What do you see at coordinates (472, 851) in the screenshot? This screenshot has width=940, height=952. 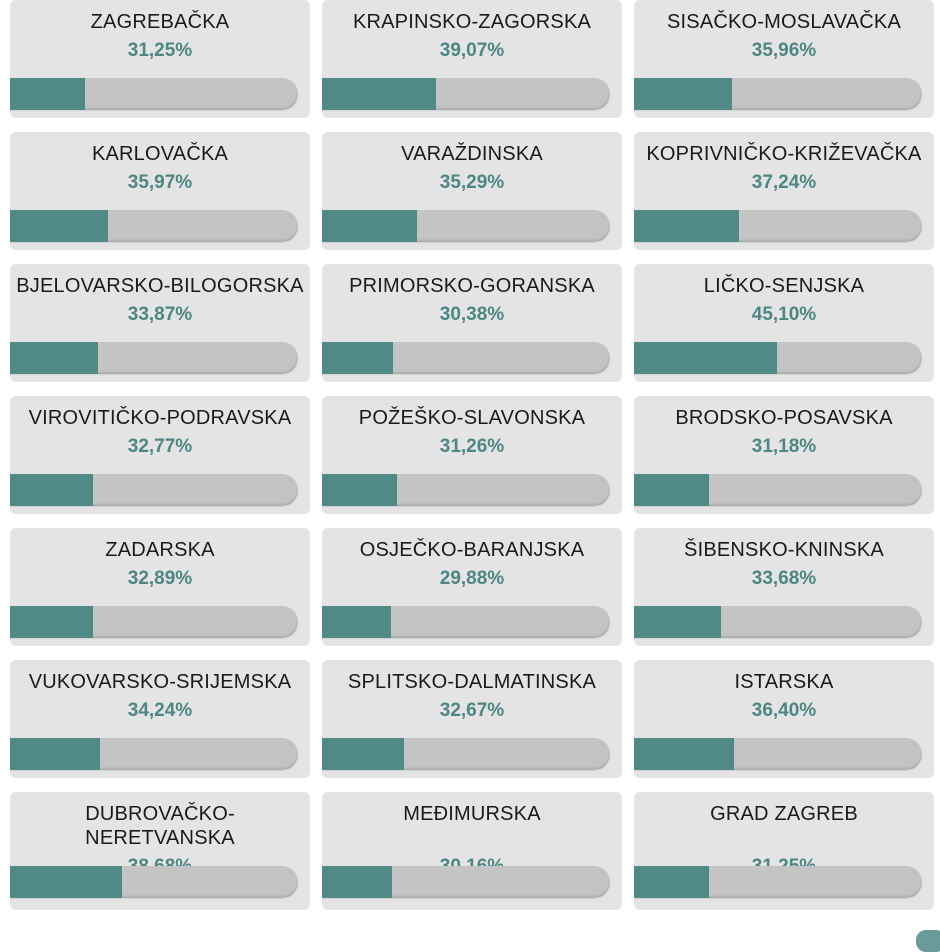 I see `county-card-medimurska: MEĐIMURSKA 30,16%` at bounding box center [472, 851].